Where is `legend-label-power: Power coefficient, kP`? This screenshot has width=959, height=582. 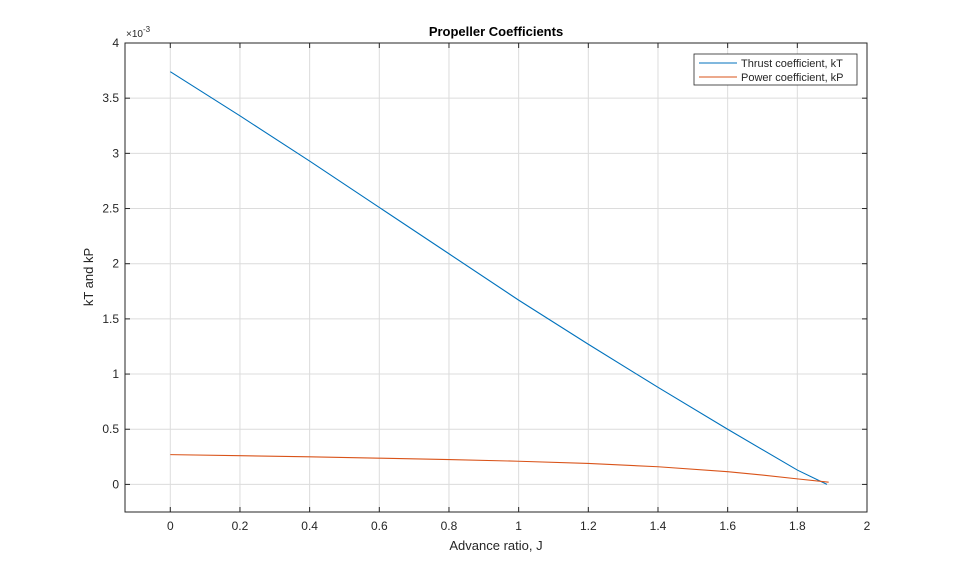
legend-label-power: Power coefficient, kP is located at coordinates (792, 78).